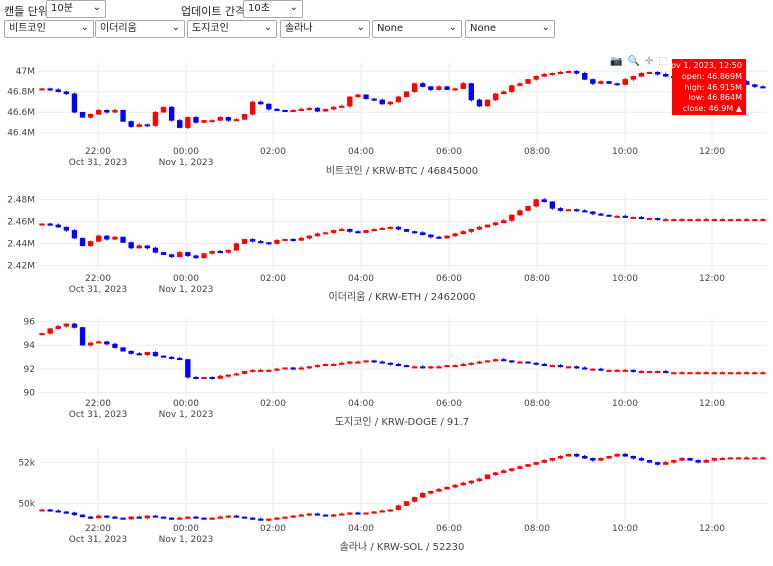  I want to click on coin-select-2: 이더리움 ⌄, so click(140, 29).